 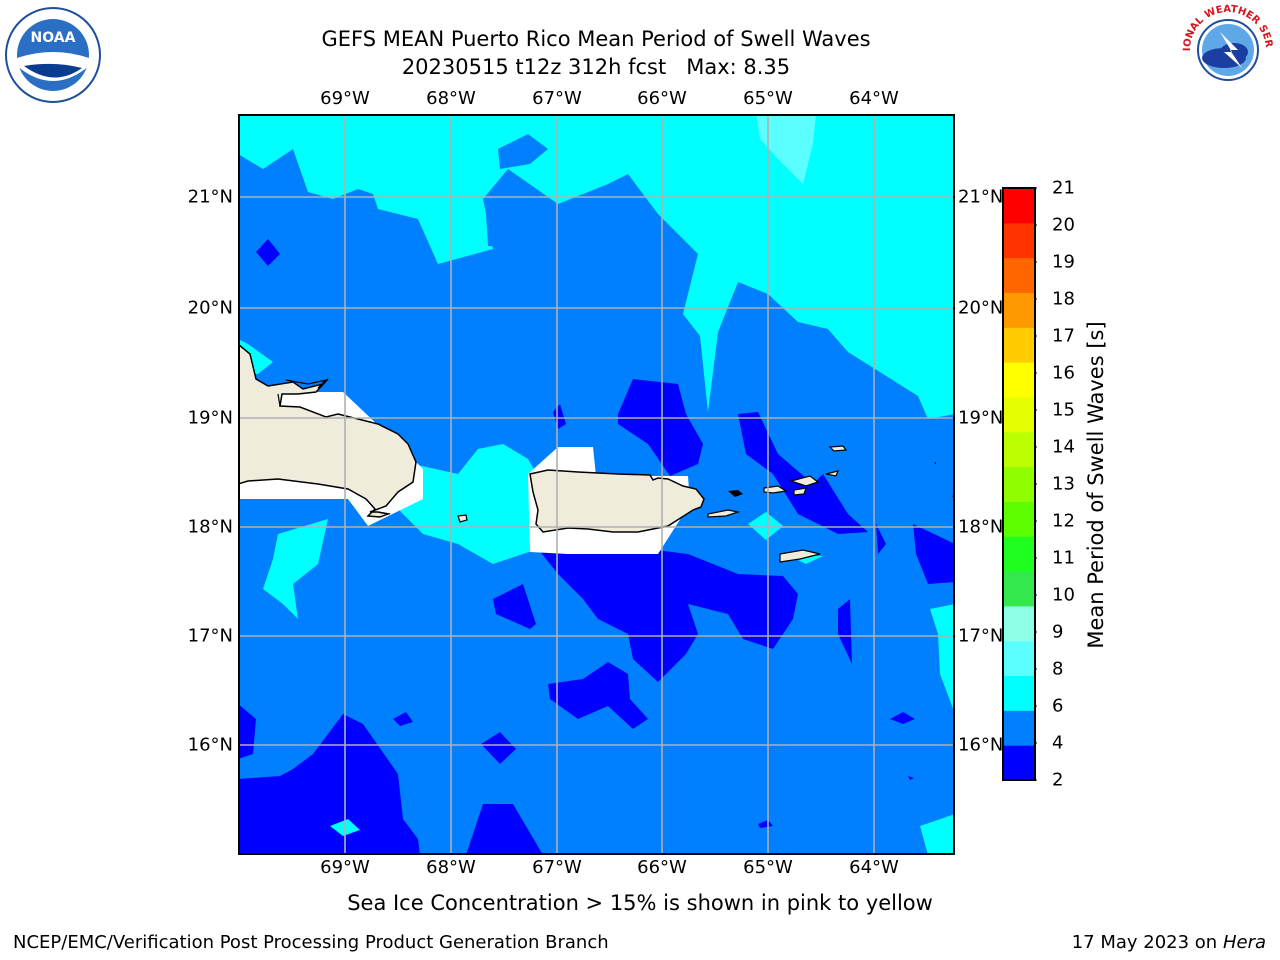 What do you see at coordinates (786, 149) in the screenshot?
I see `period-8-9-region` at bounding box center [786, 149].